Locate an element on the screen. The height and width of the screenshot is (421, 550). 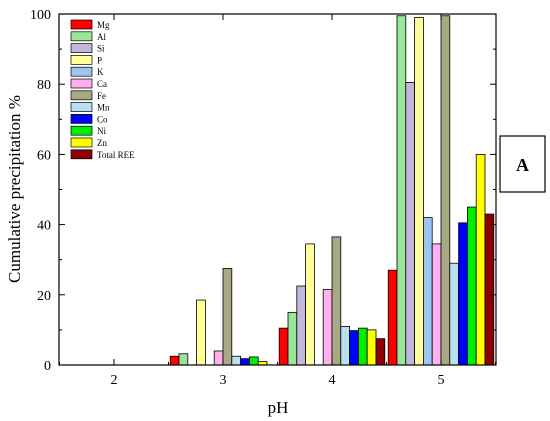
y-tick-label: 0 is located at coordinates (47, 366).